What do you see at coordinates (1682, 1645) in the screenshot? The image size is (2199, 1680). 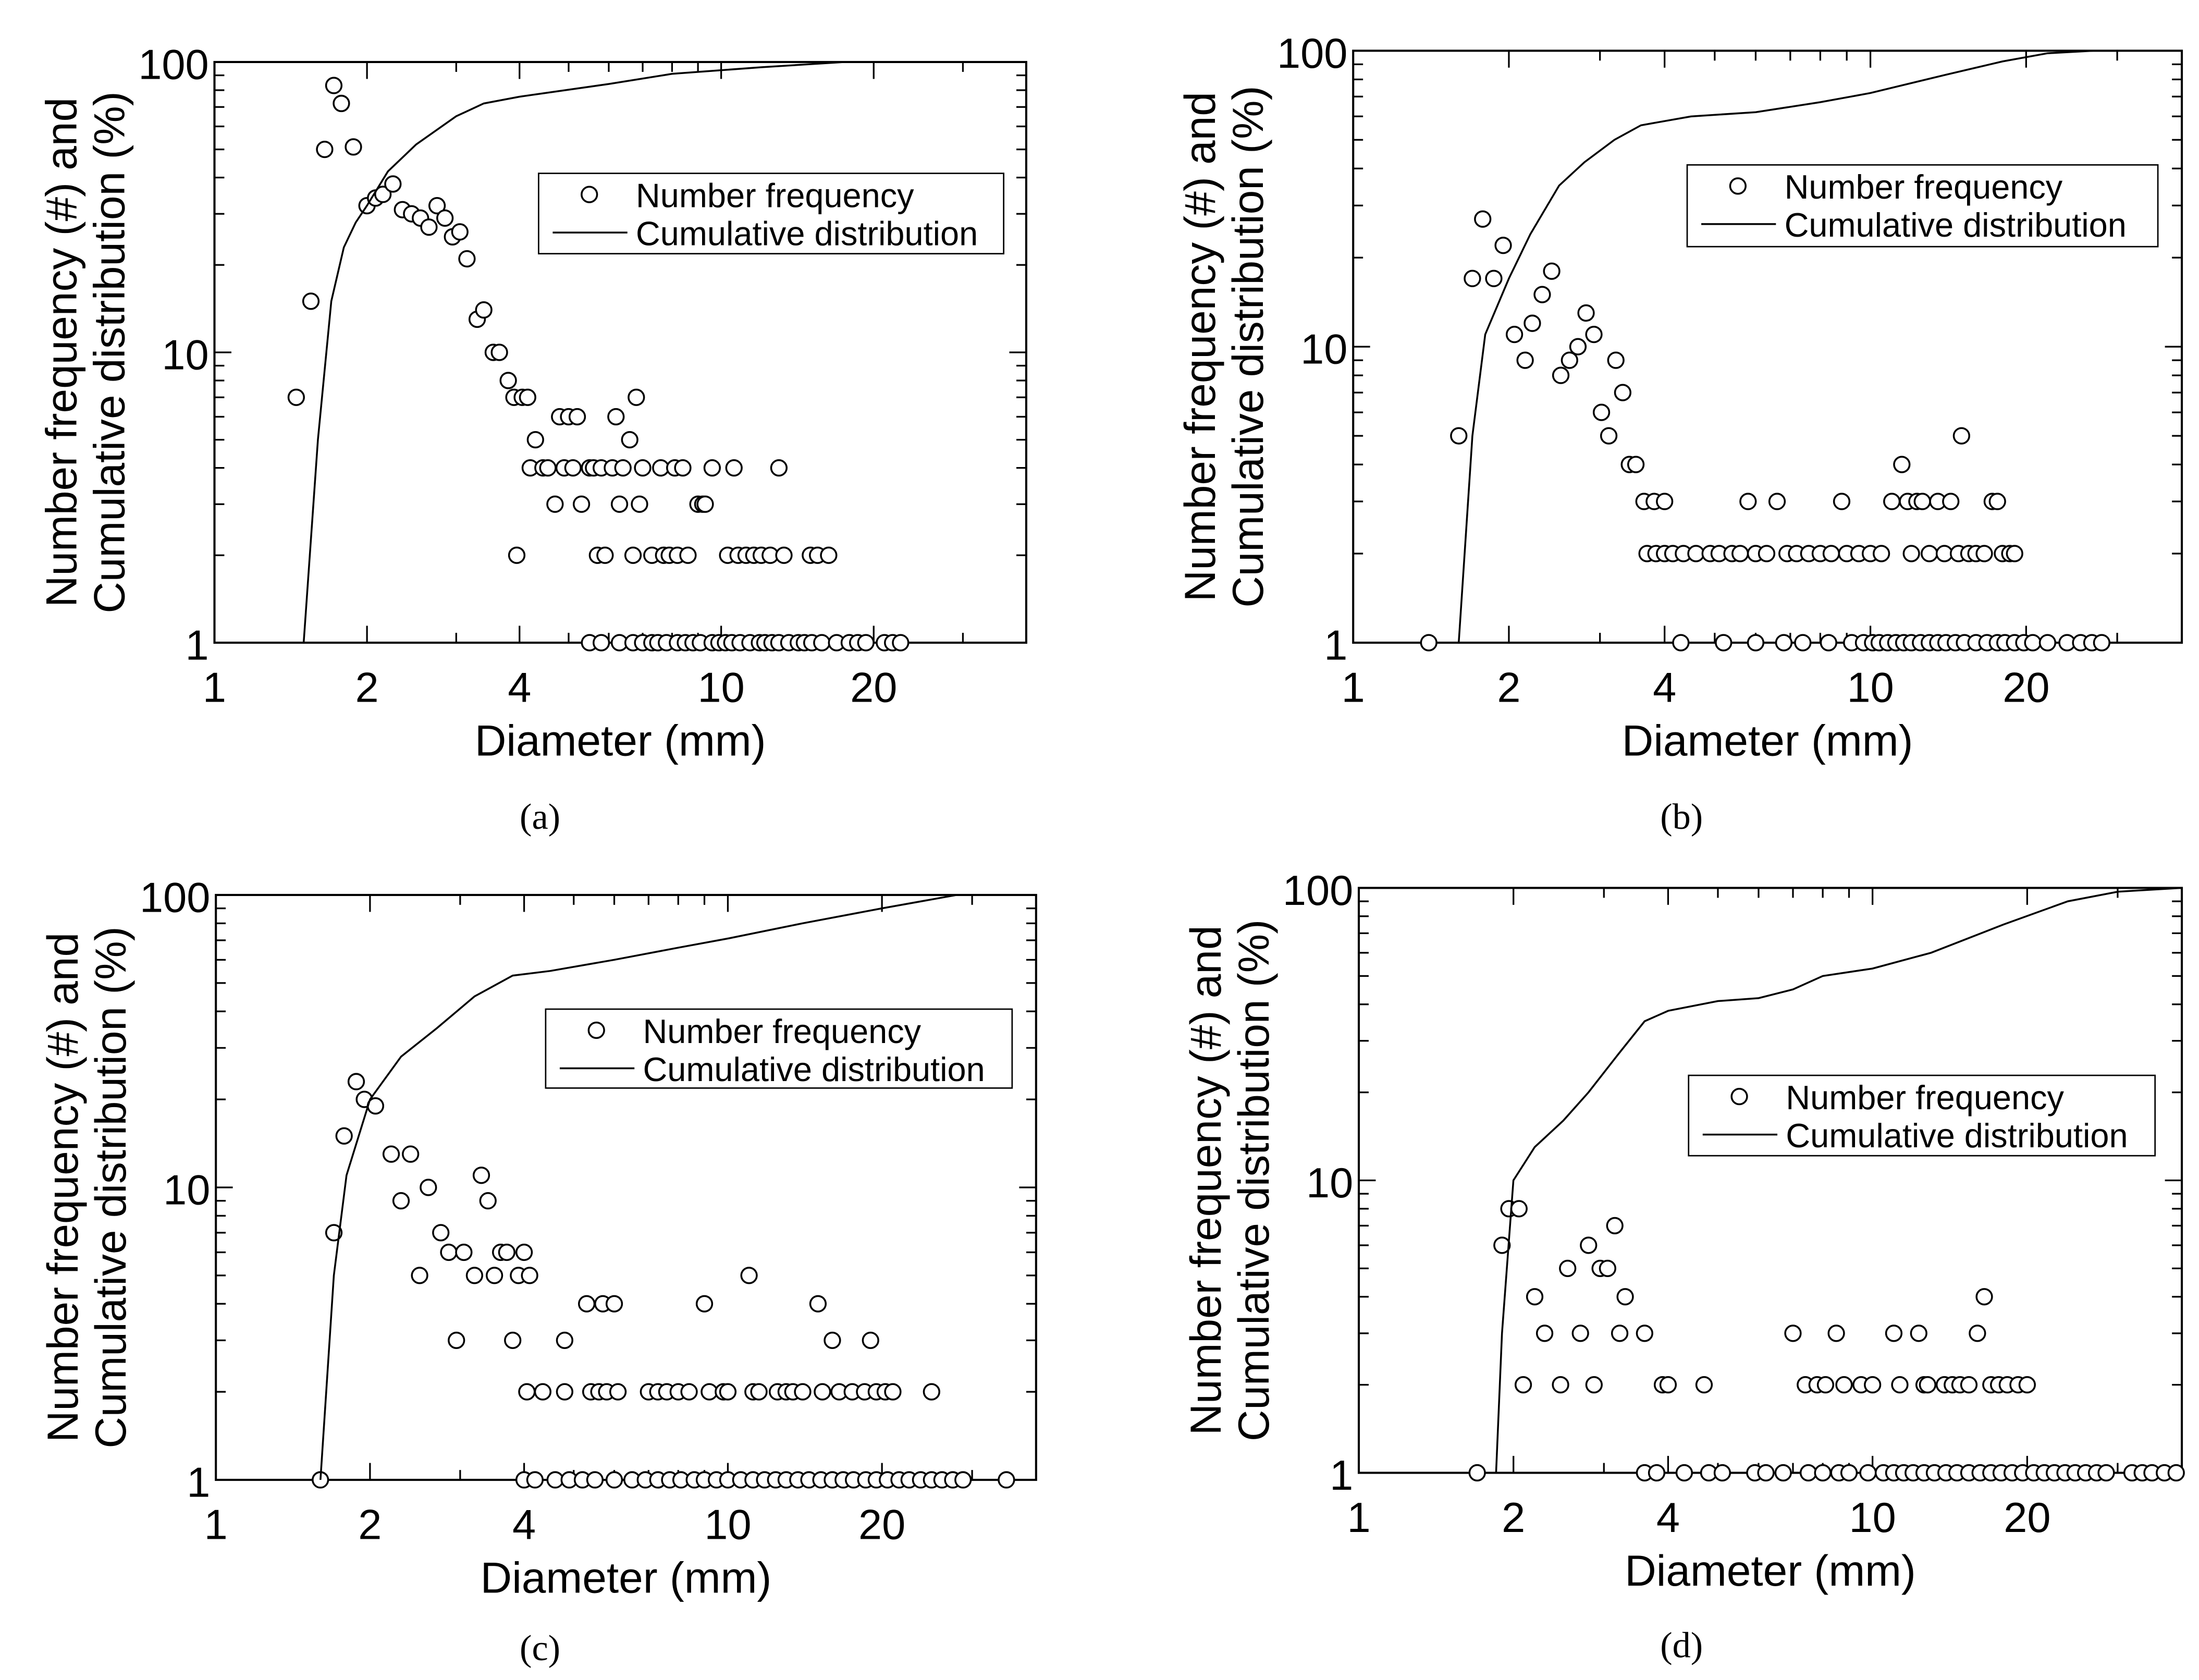 I see `panel-label: (d)` at bounding box center [1682, 1645].